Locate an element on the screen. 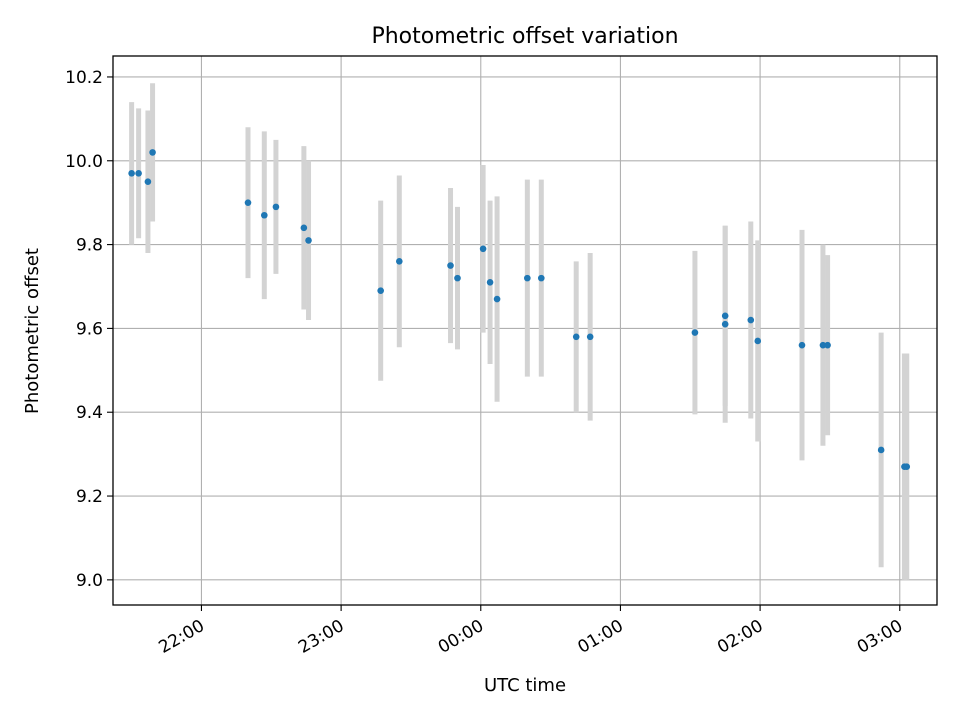  y-tick-label: 9.0 is located at coordinates (89, 581).